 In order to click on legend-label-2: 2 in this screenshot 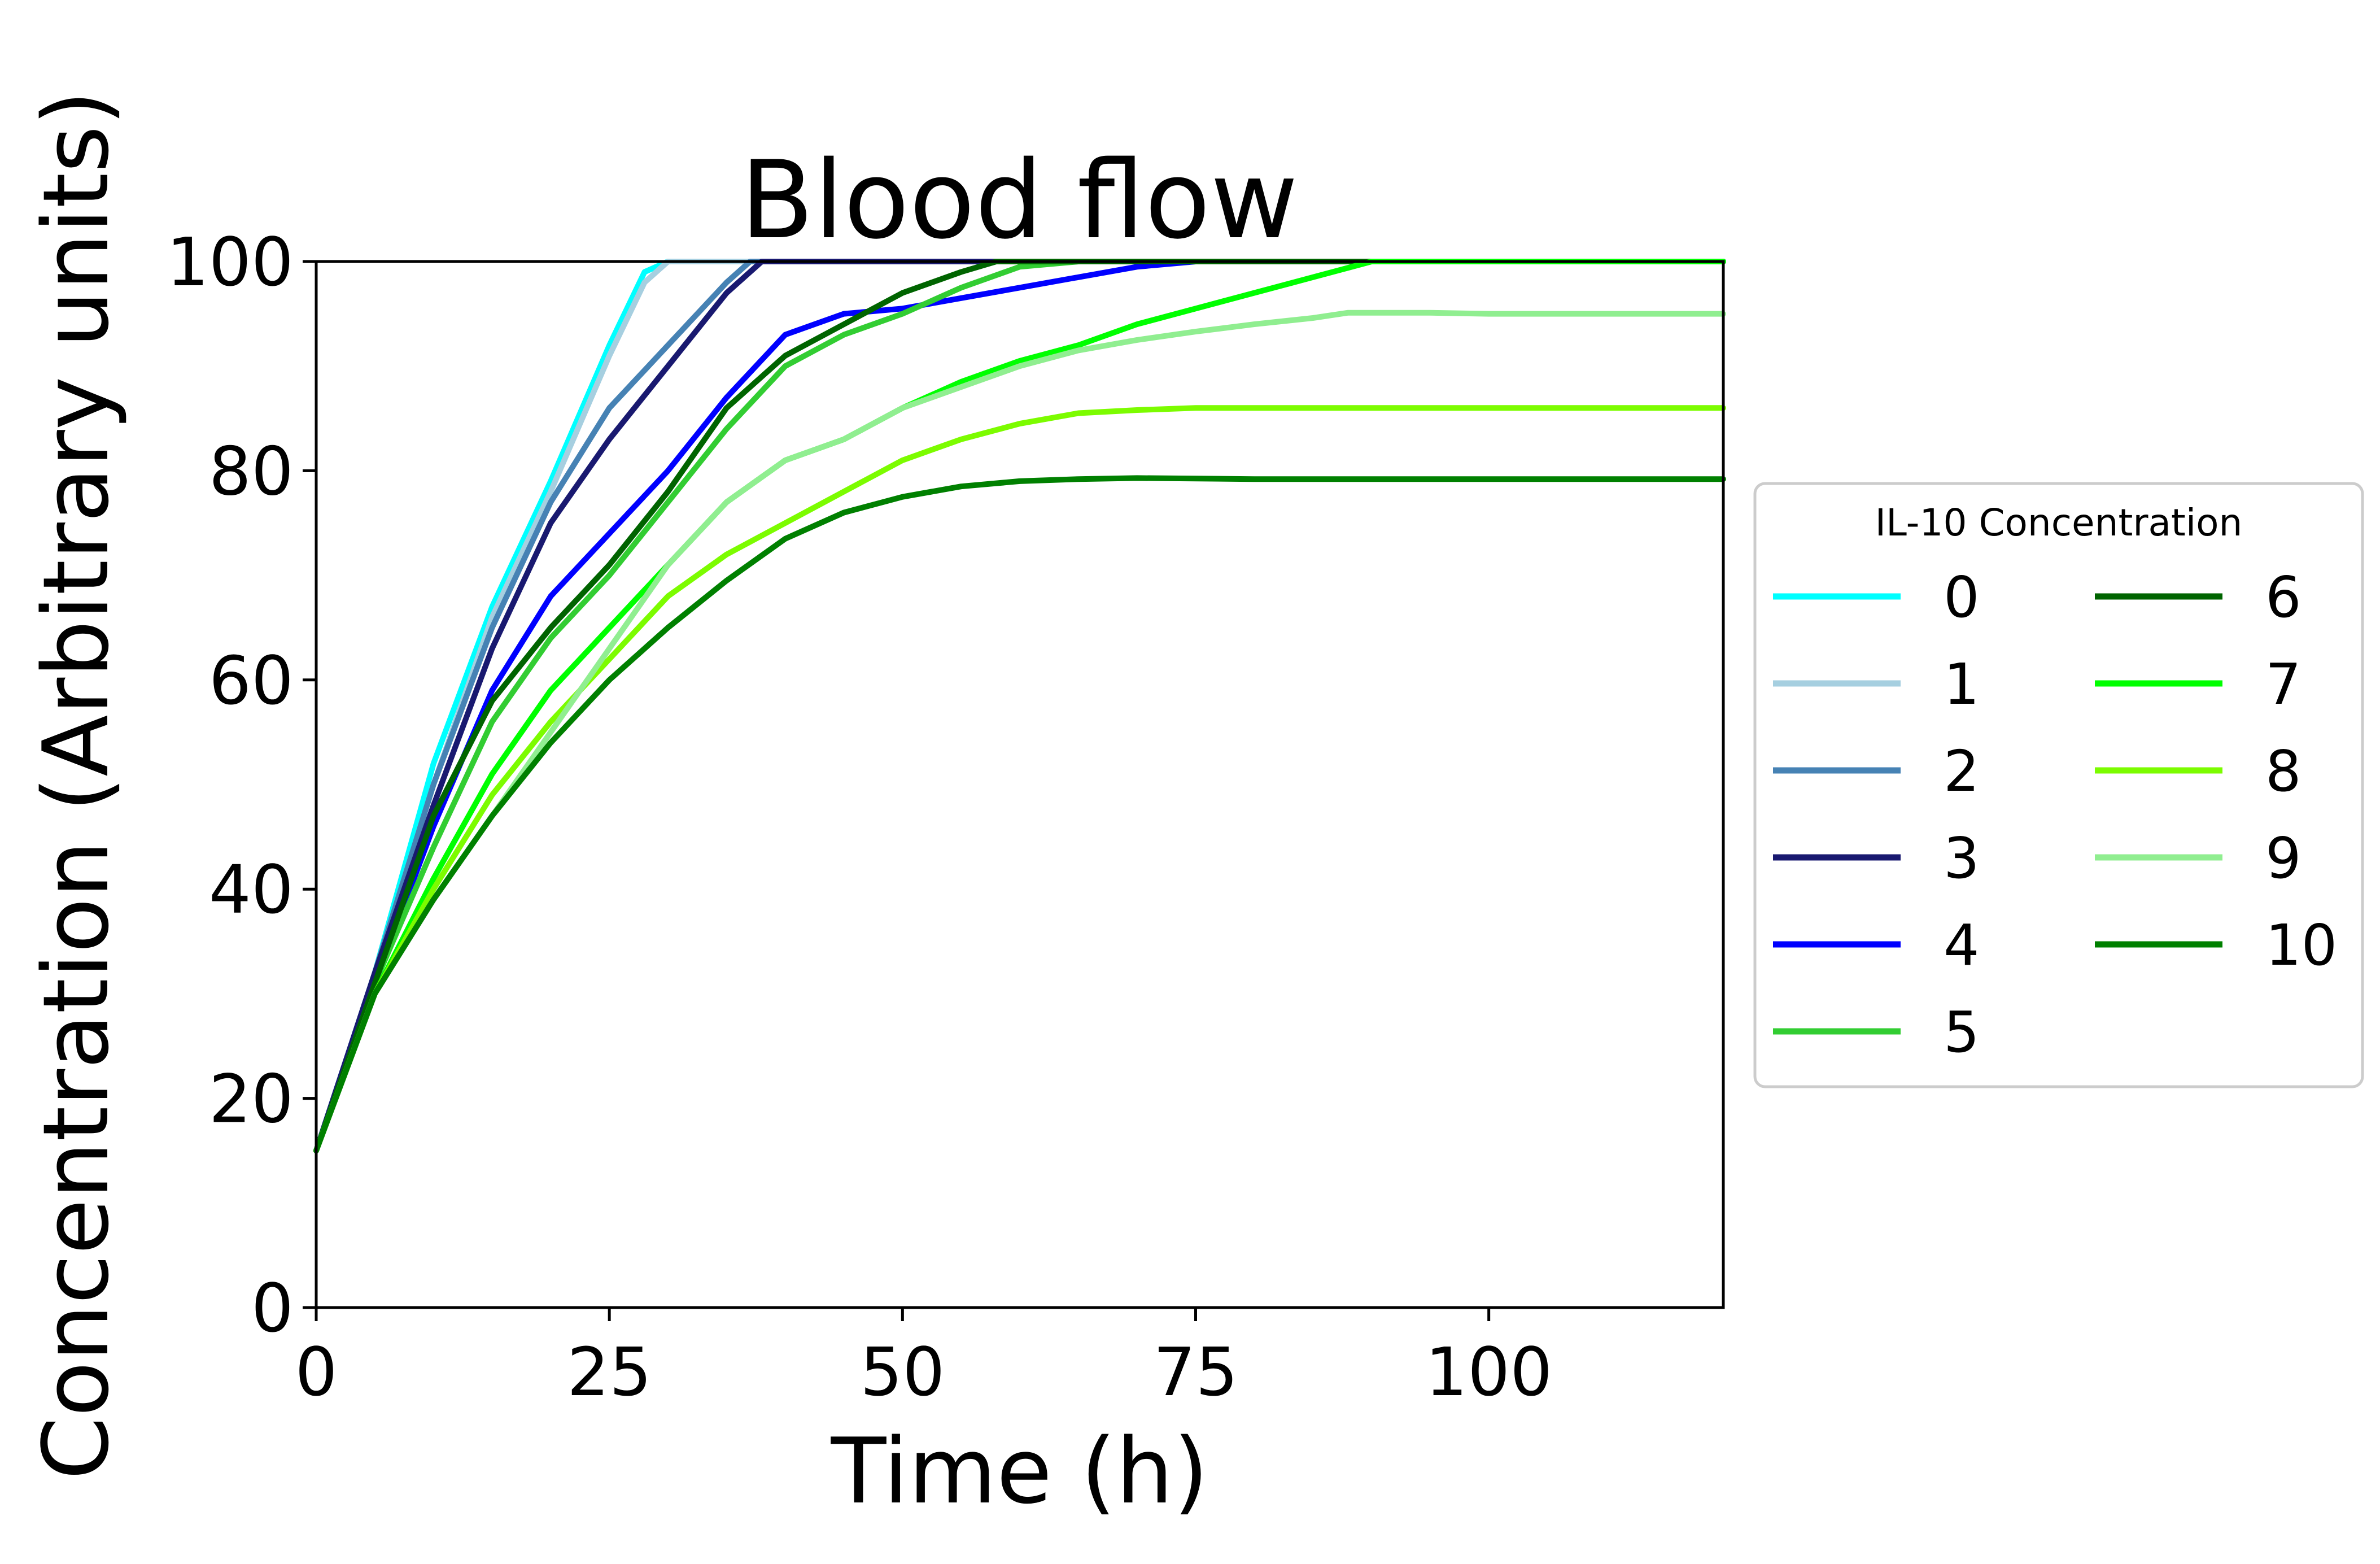, I will do `click(1962, 771)`.